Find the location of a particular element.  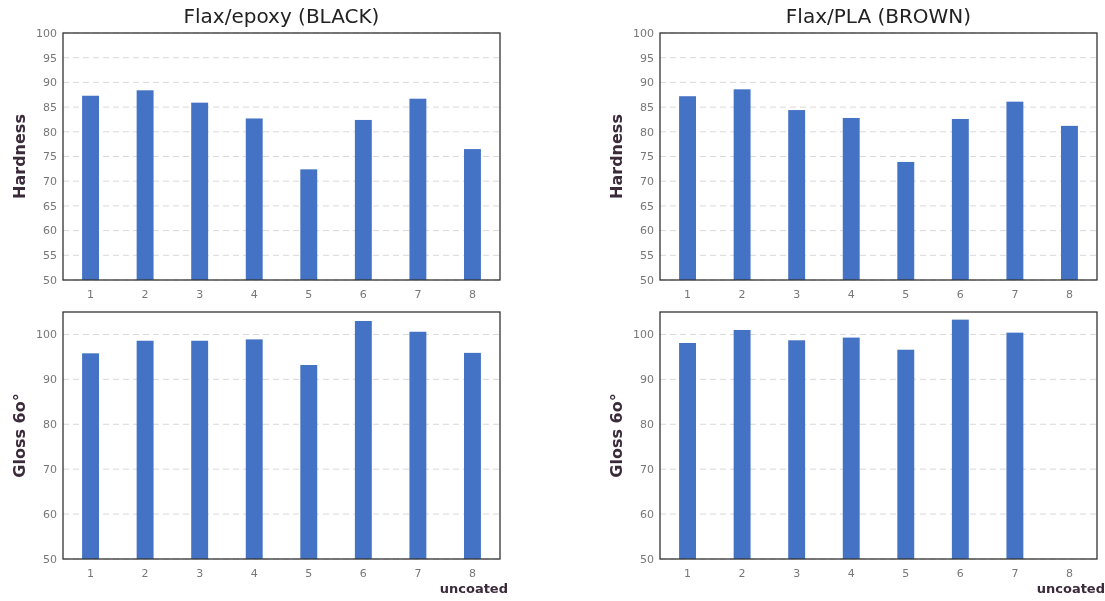

chart-title: Flax/epoxy (BLACK) is located at coordinates (281, 16).